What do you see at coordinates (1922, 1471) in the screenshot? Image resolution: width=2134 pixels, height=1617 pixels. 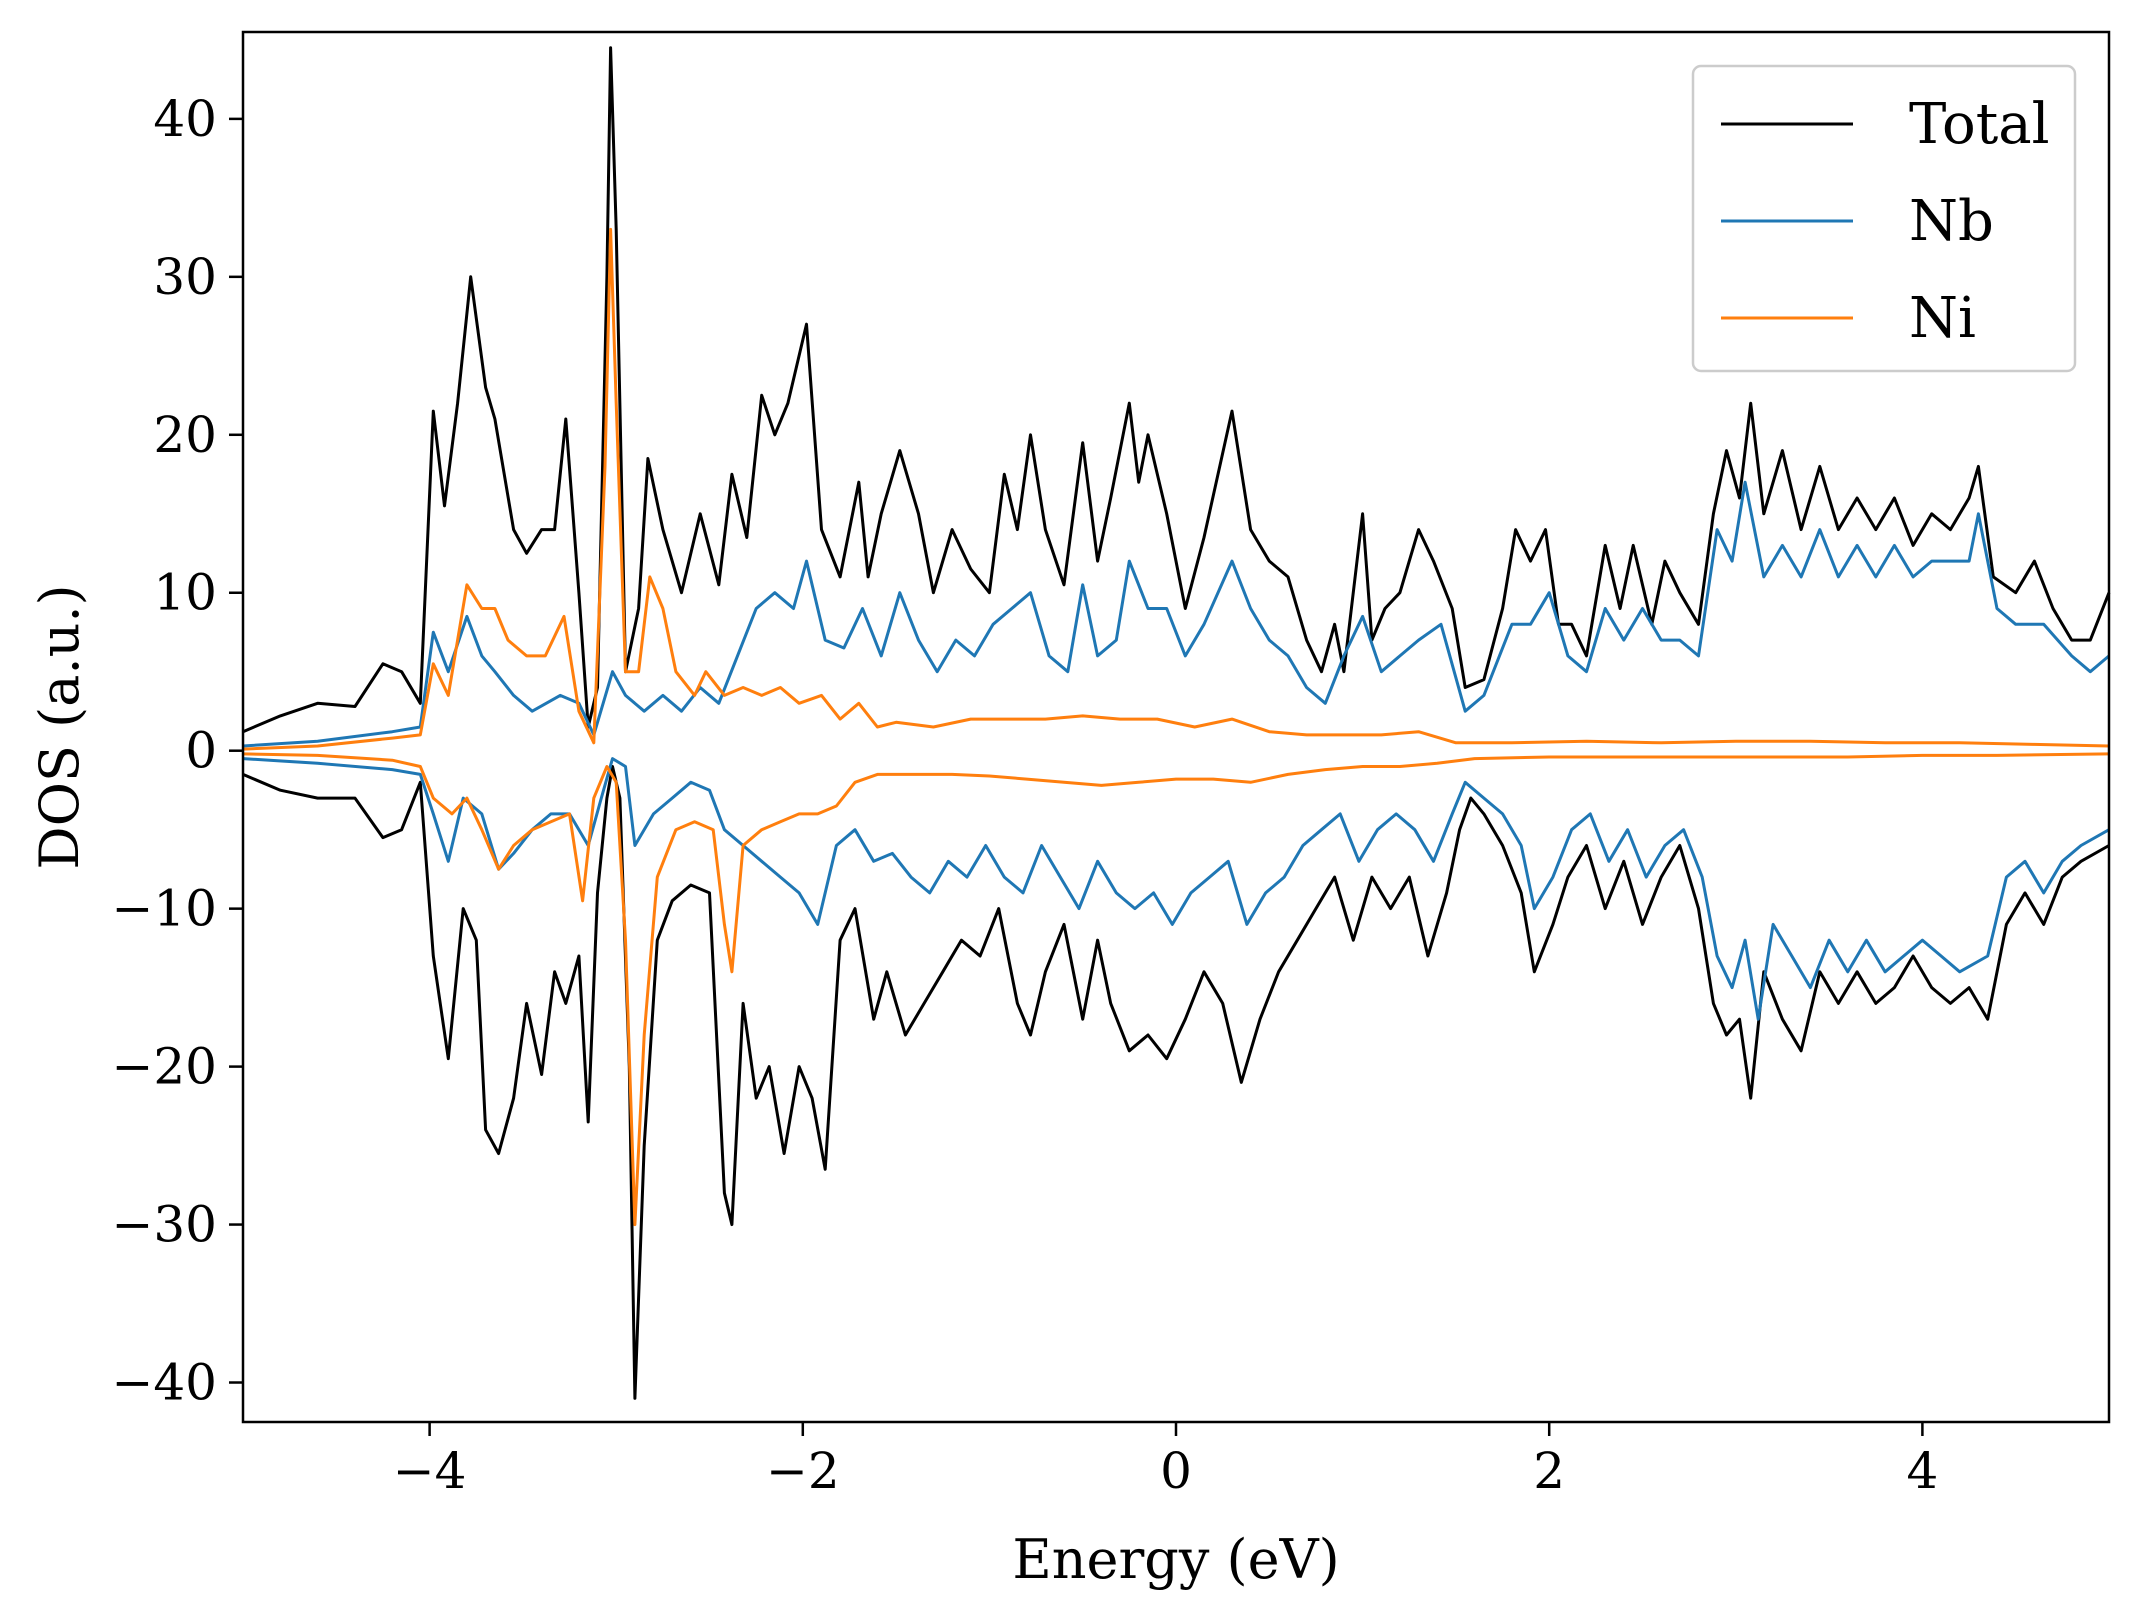 I see `x-tick-label: 4` at bounding box center [1922, 1471].